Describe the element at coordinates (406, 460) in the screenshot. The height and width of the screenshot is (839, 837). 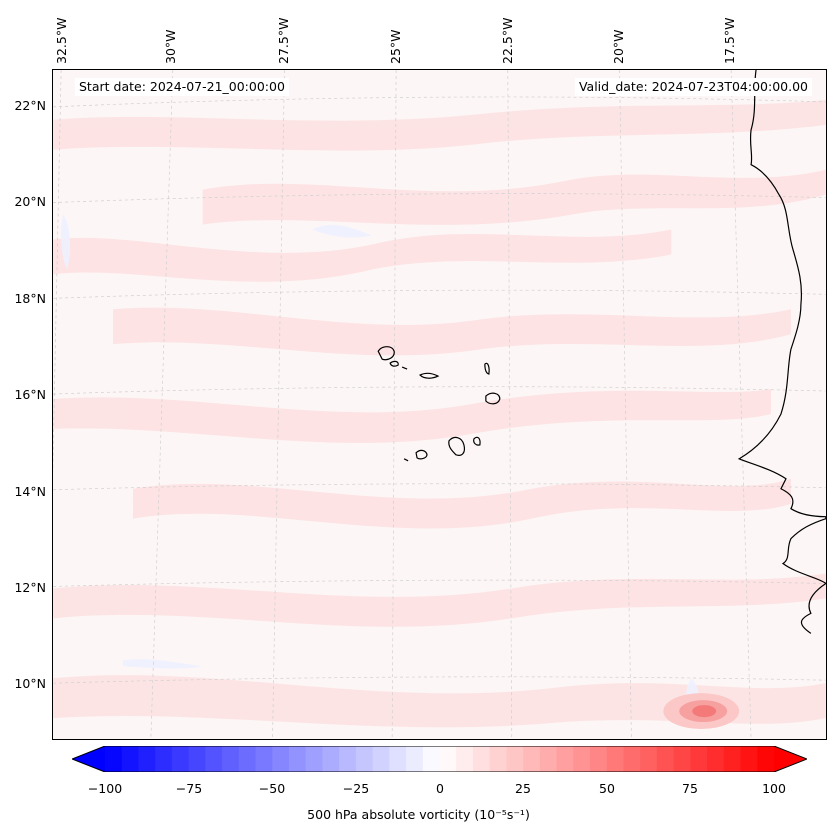
I see `cape-verde-brava` at that location.